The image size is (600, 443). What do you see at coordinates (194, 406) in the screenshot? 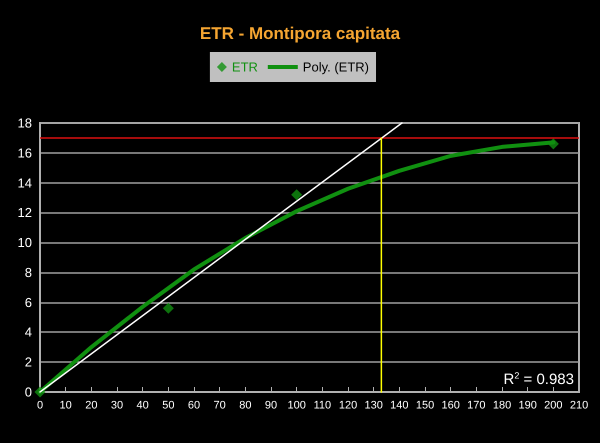
I see `x-tick-label: 60` at bounding box center [194, 406].